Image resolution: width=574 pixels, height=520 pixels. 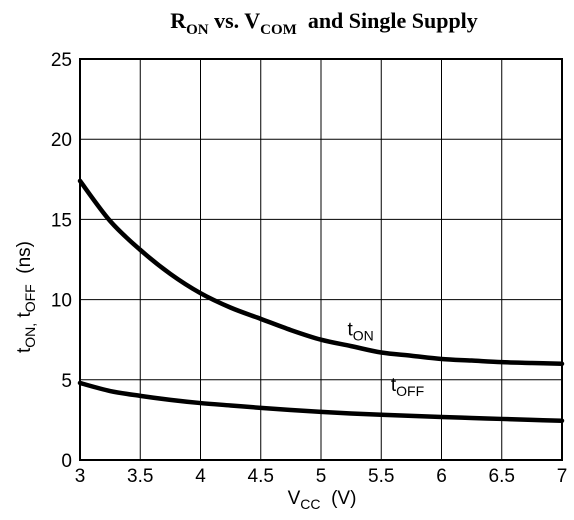 What do you see at coordinates (61, 220) in the screenshot?
I see `y-tick-label: 15` at bounding box center [61, 220].